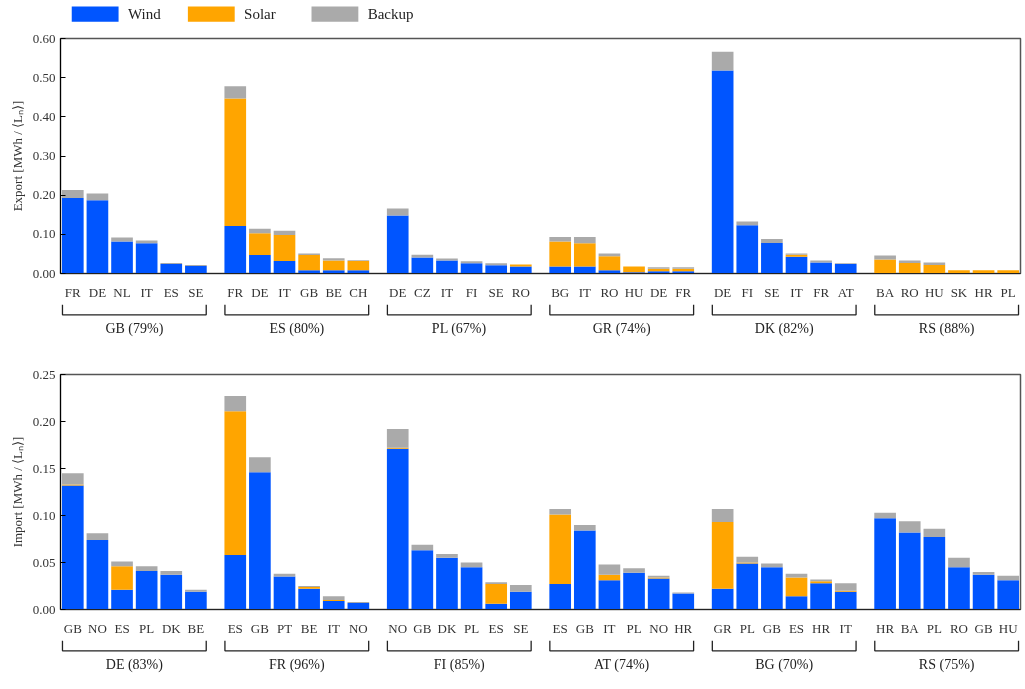 The image size is (1025, 689). What do you see at coordinates (723, 628) in the screenshot?
I see `x-tick-label: GR` at bounding box center [723, 628].